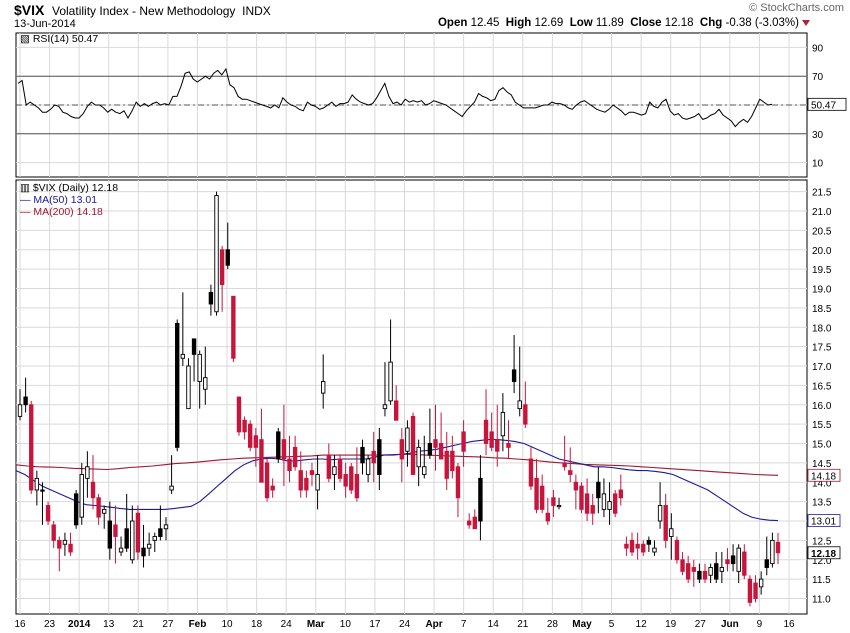  What do you see at coordinates (822, 270) in the screenshot?
I see `price-y-tick: 19.5` at bounding box center [822, 270].